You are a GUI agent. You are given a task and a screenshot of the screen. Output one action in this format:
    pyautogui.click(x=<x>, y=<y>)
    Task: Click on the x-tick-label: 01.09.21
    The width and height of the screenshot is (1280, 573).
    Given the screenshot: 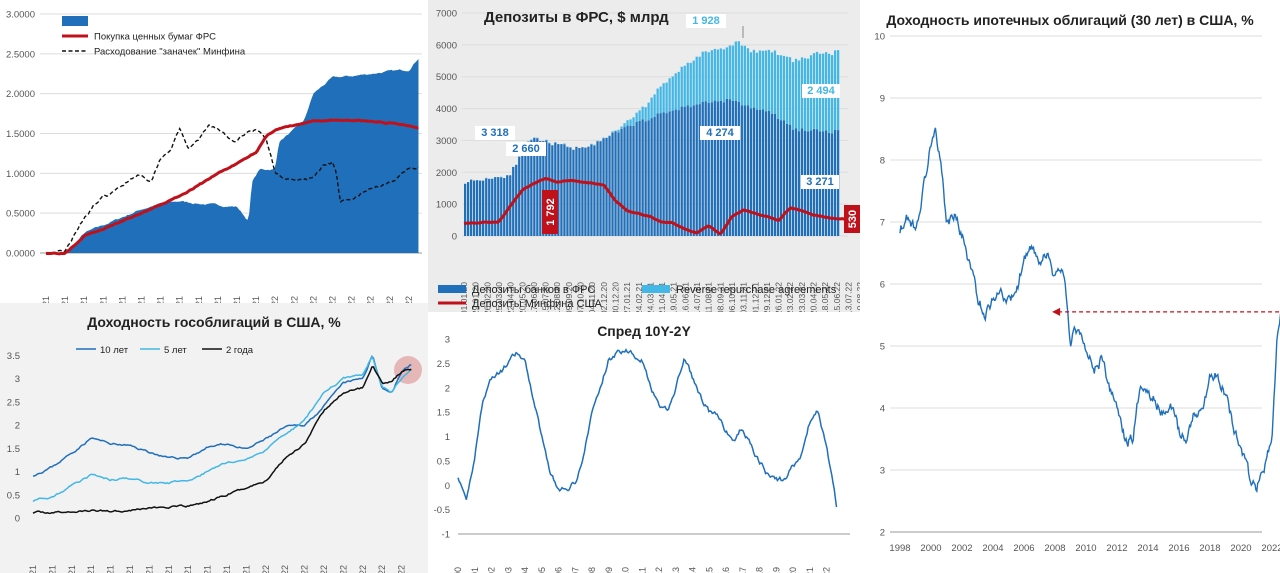 What is the action you would take?
    pyautogui.click(x=199, y=299)
    